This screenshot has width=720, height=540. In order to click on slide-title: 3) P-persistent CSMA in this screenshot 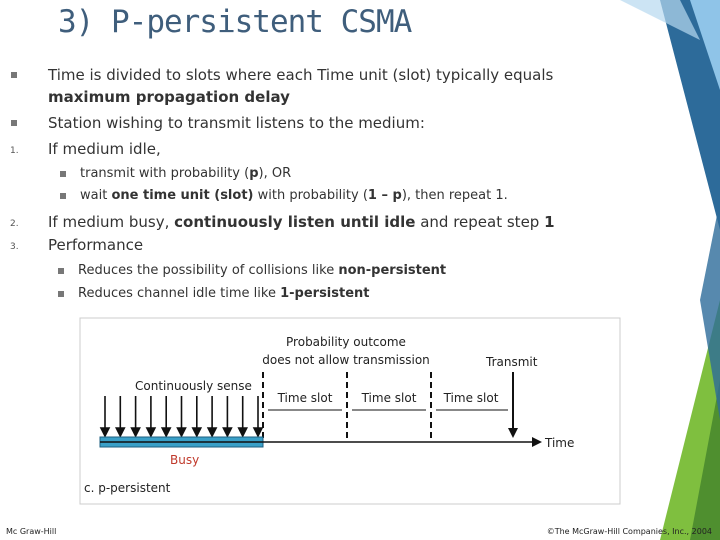, I will do `click(235, 22)`.